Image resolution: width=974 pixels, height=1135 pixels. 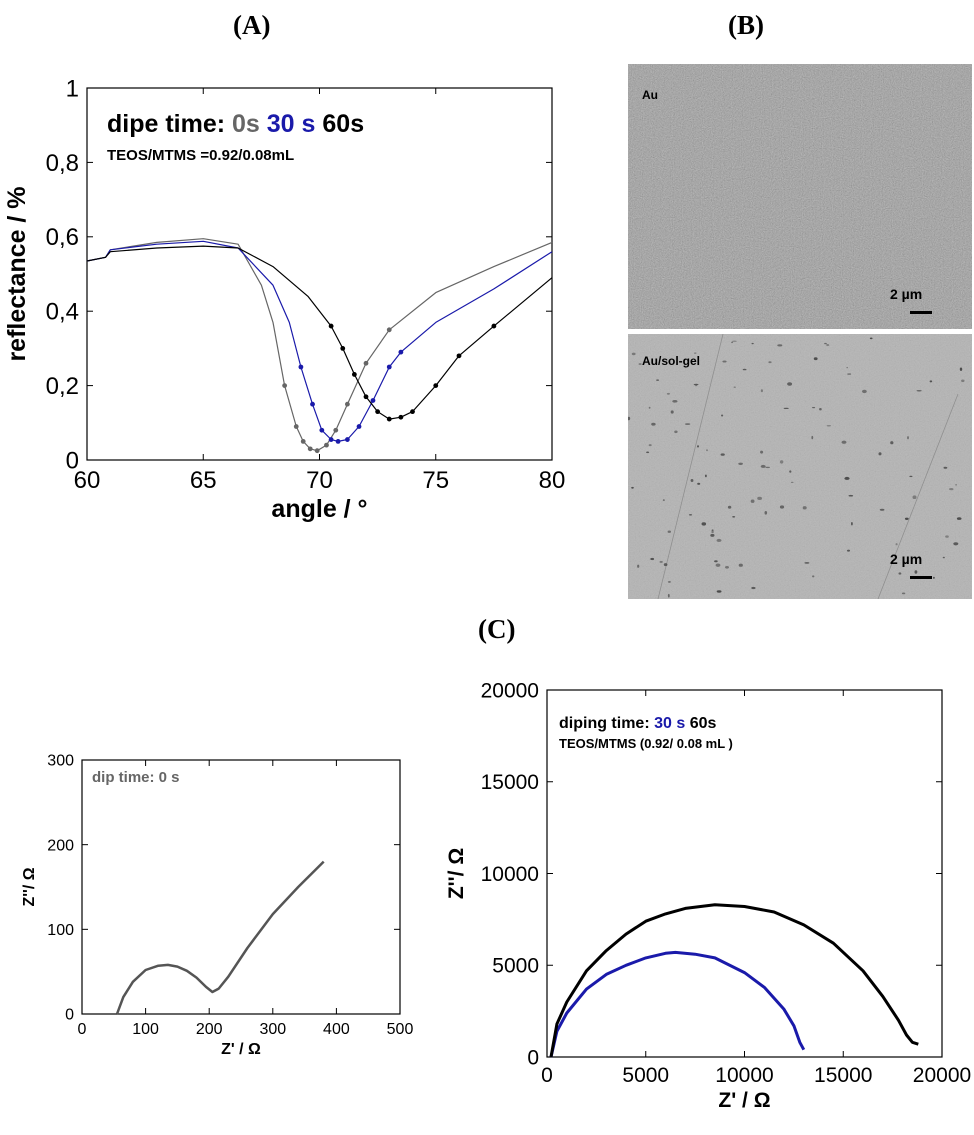 What do you see at coordinates (60, 845) in the screenshot?
I see `y-tick-label: 200` at bounding box center [60, 845].